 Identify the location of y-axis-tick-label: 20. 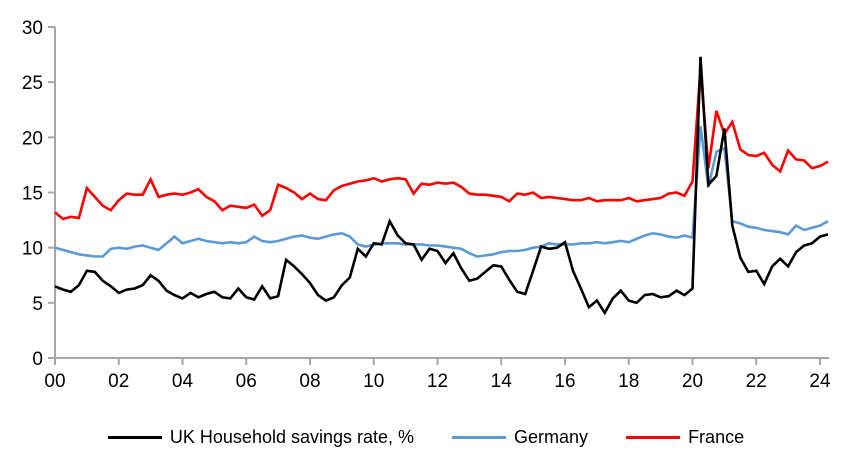
(32, 138).